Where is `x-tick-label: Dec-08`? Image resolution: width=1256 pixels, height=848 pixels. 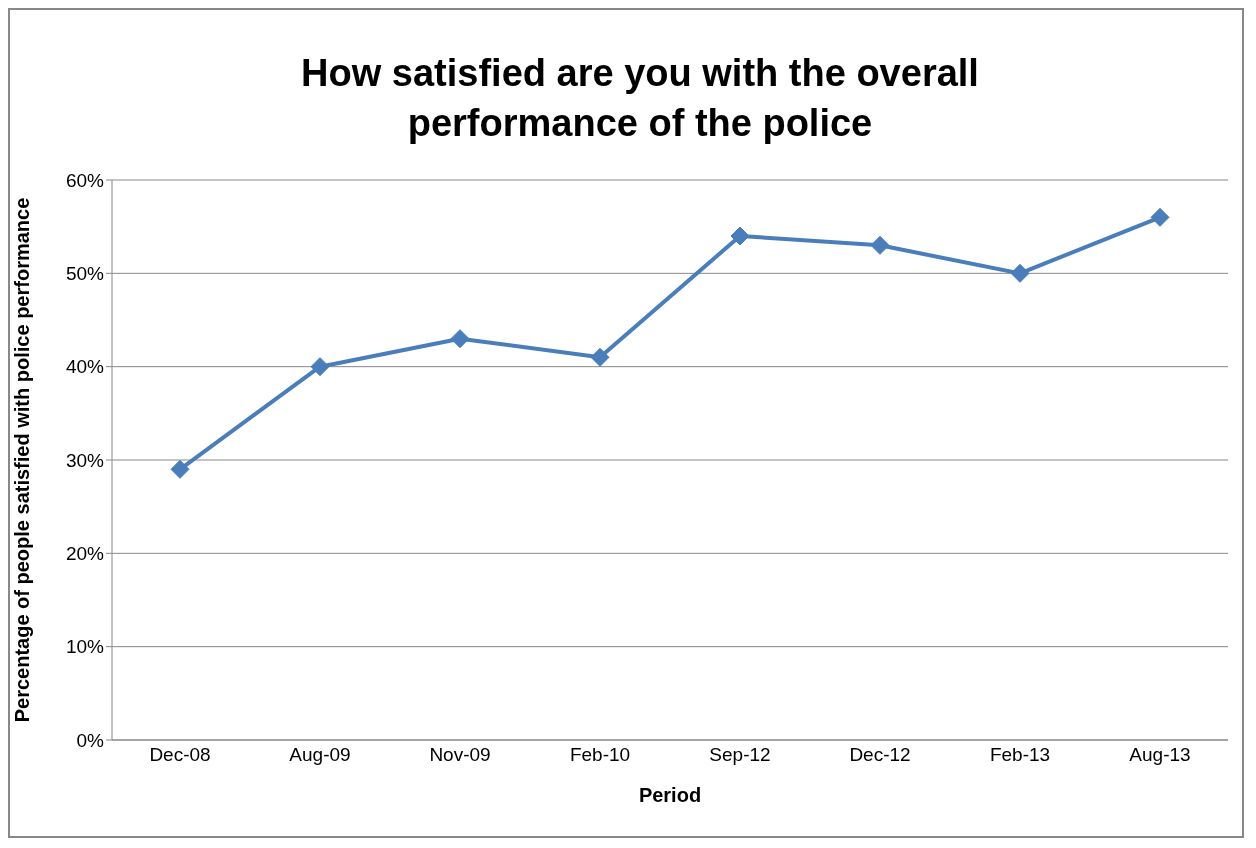
x-tick-label: Dec-08 is located at coordinates (180, 755).